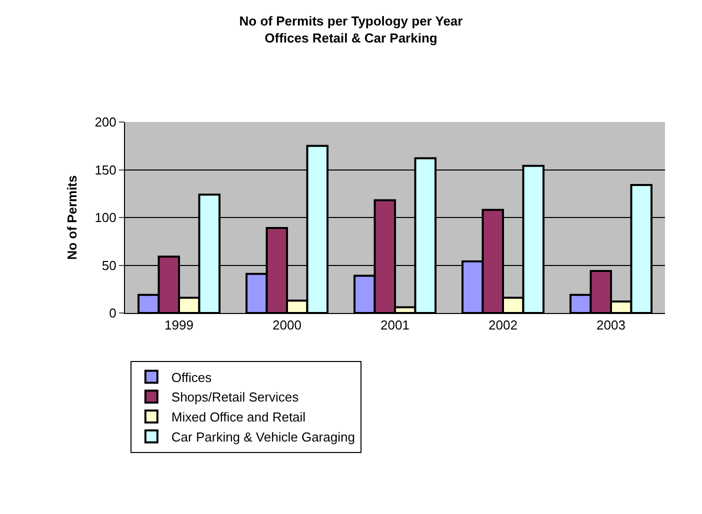 The height and width of the screenshot is (514, 702). I want to click on chart-title: No of Permits per Typology per Year Offices Retail & Car Parking, so click(351, 30).